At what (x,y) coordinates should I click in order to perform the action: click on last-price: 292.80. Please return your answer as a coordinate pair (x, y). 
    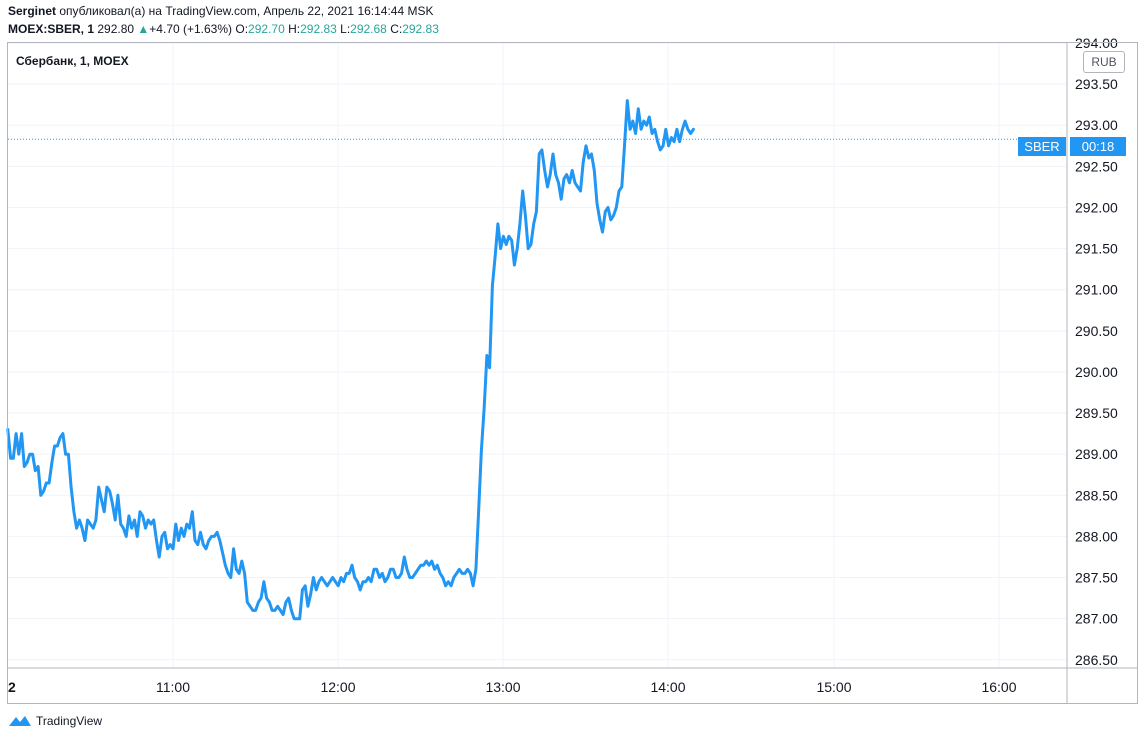
    Looking at the image, I should click on (116, 29).